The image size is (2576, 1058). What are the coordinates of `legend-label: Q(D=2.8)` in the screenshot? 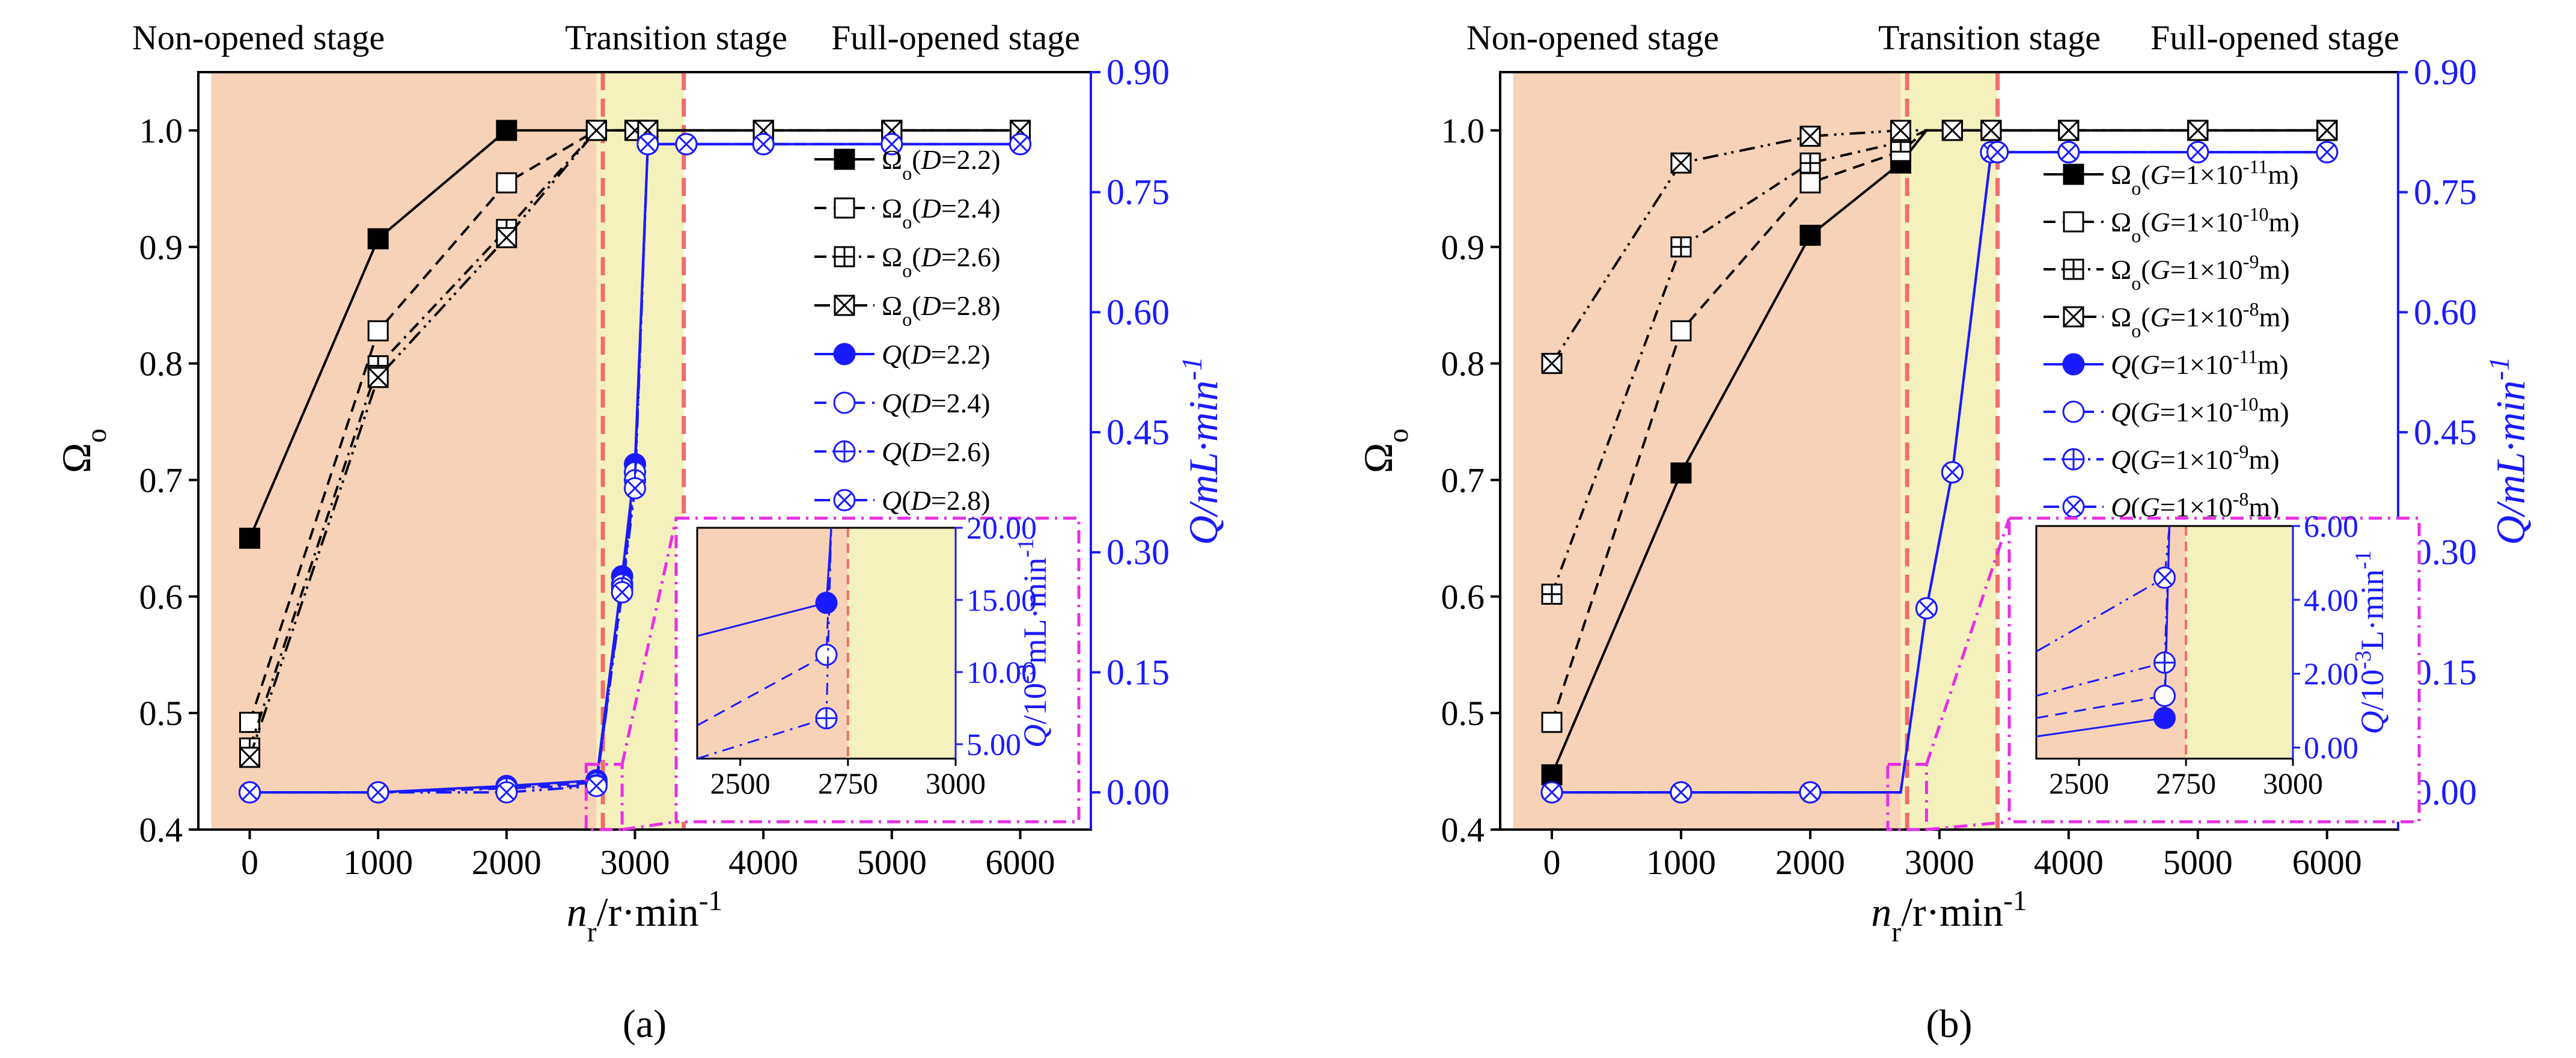 It's located at (936, 500).